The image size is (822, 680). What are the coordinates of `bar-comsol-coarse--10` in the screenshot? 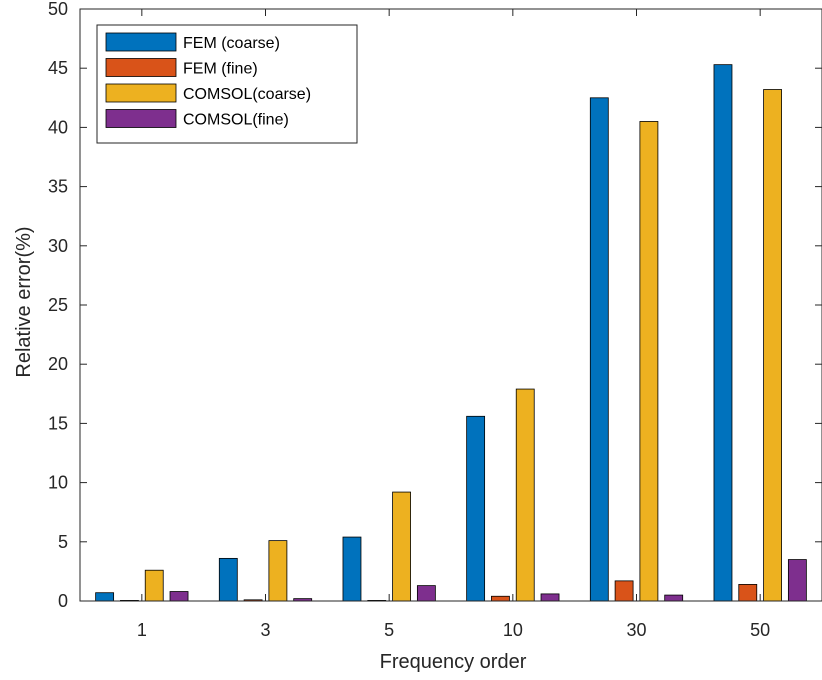 It's located at (525, 495).